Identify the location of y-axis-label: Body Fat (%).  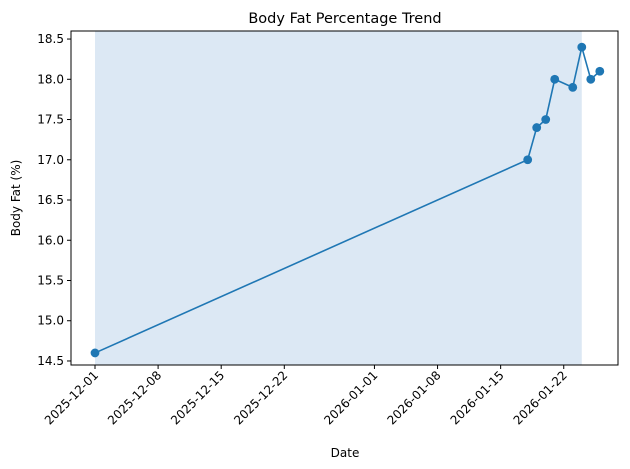
(16, 198).